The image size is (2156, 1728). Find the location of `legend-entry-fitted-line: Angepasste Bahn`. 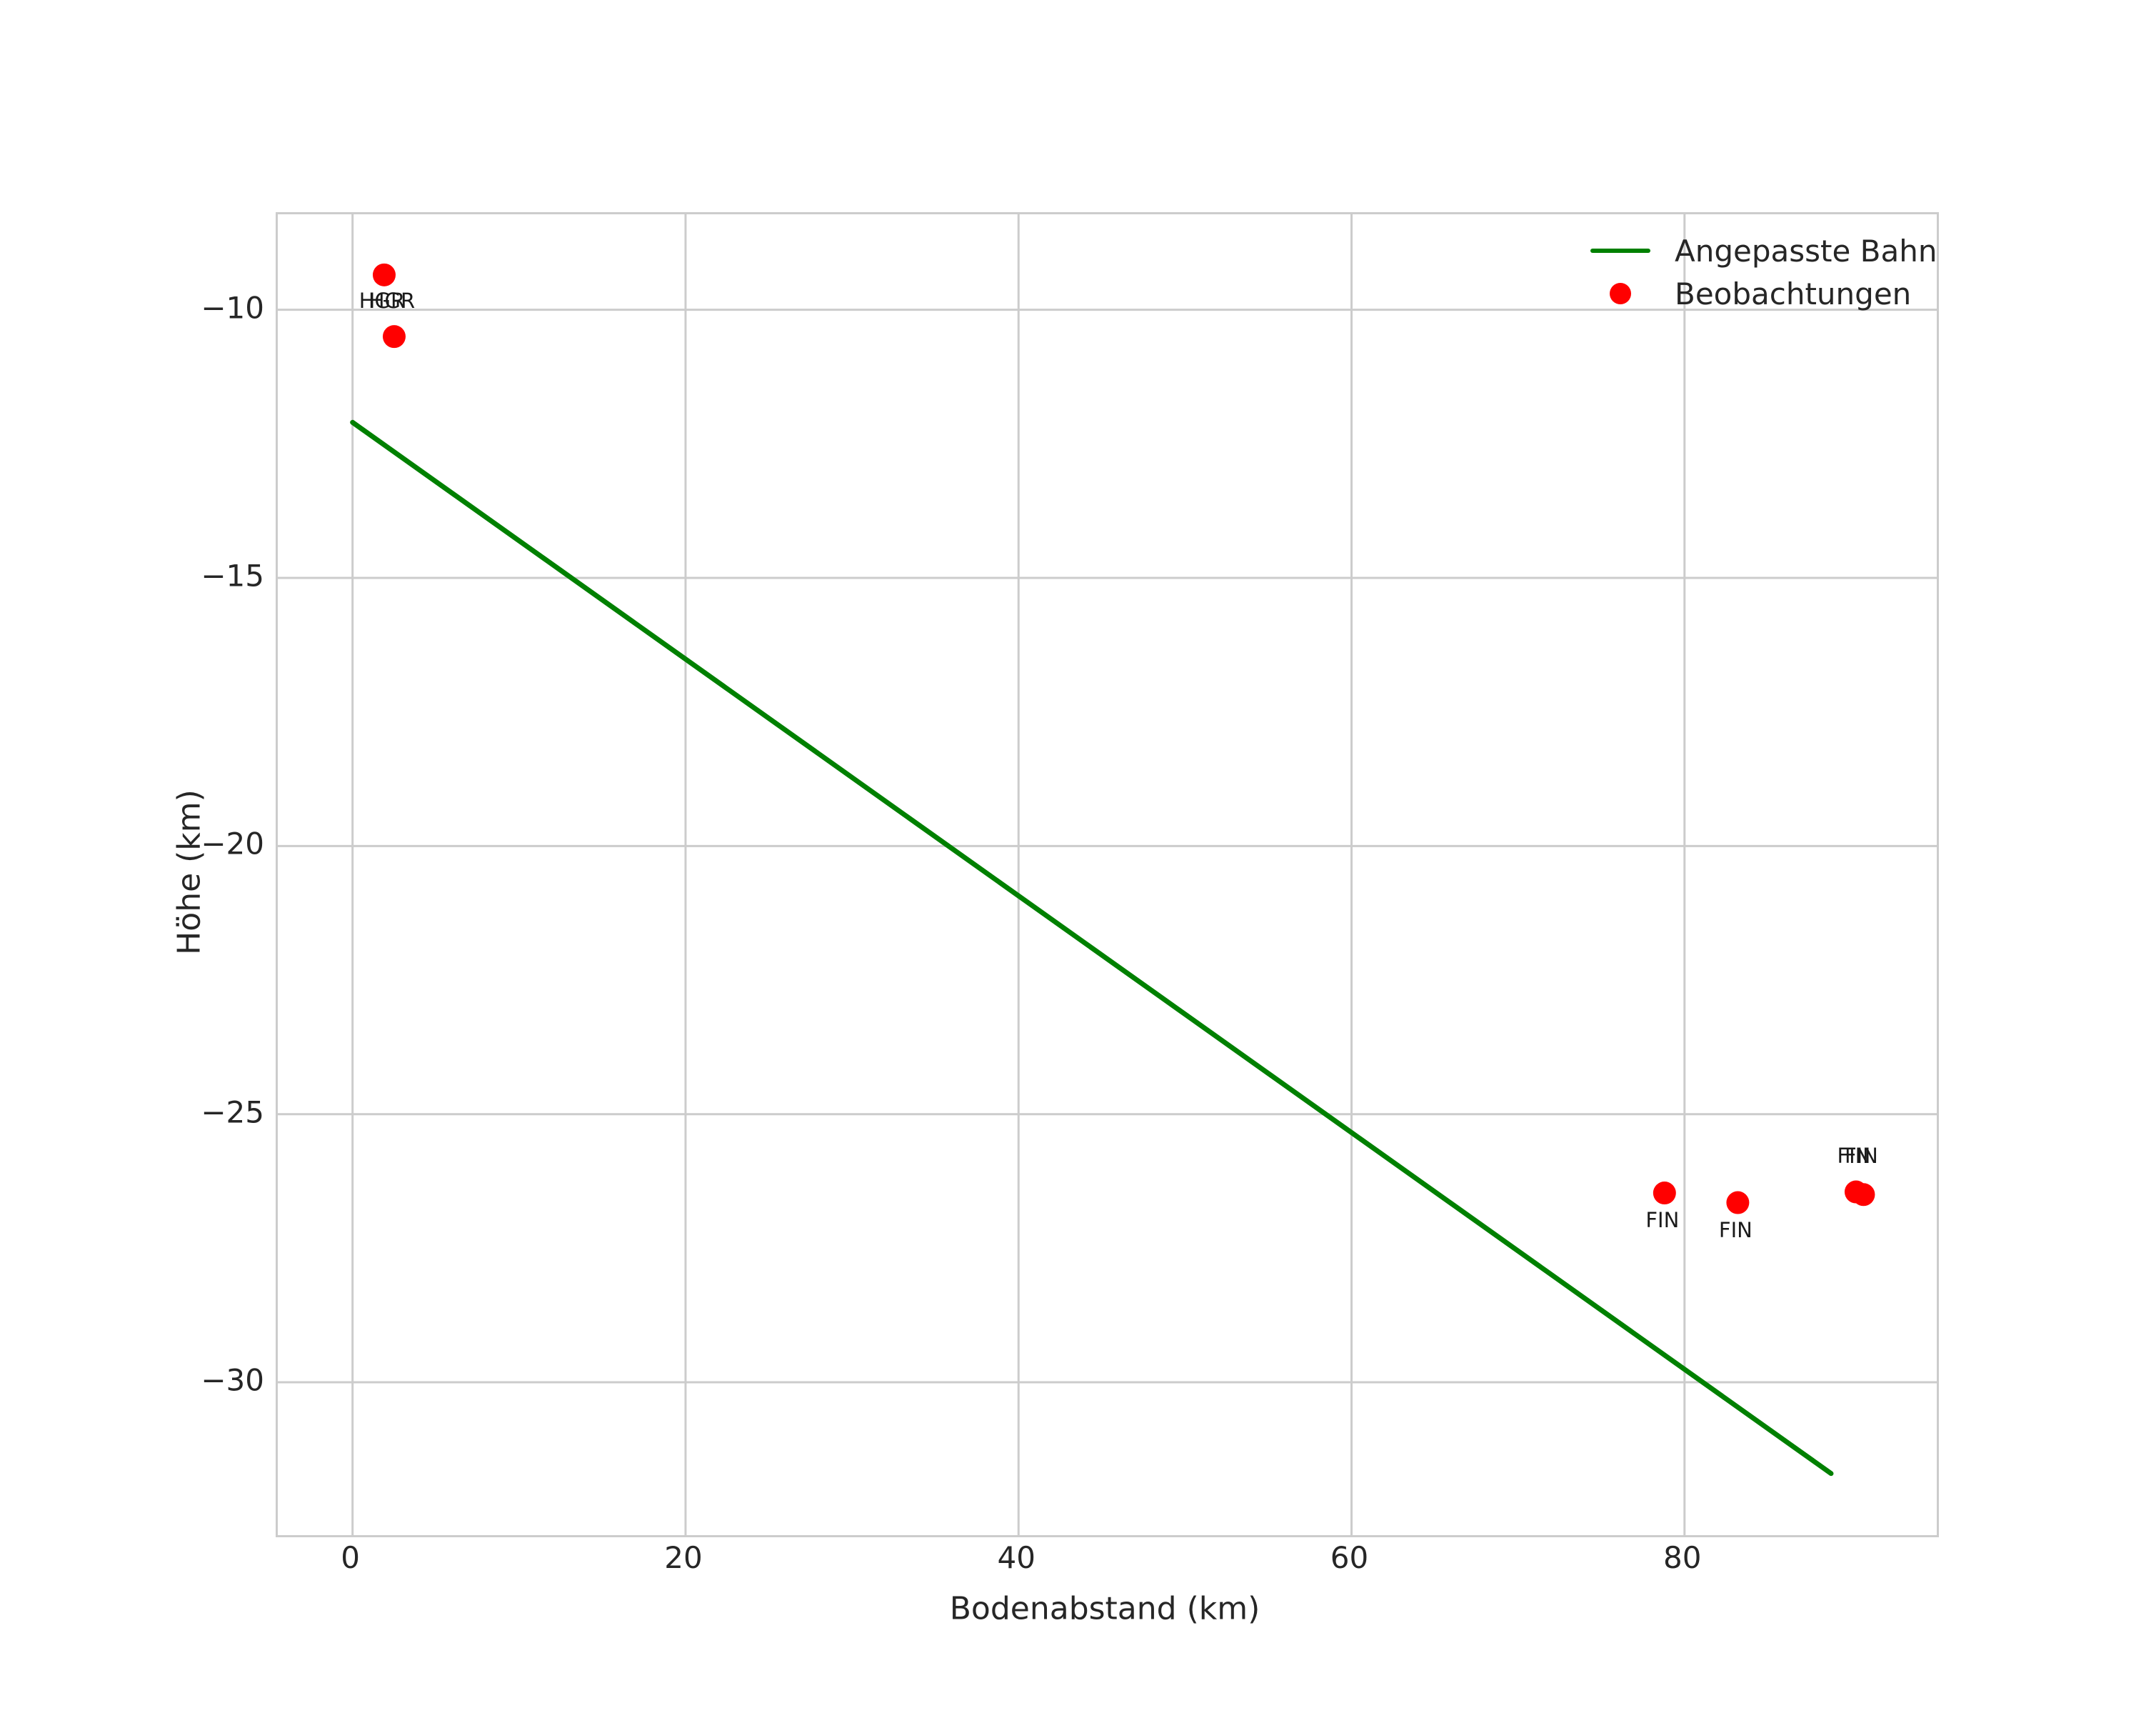

legend-entry-fitted-line: Angepasste Bahn is located at coordinates (1764, 250).